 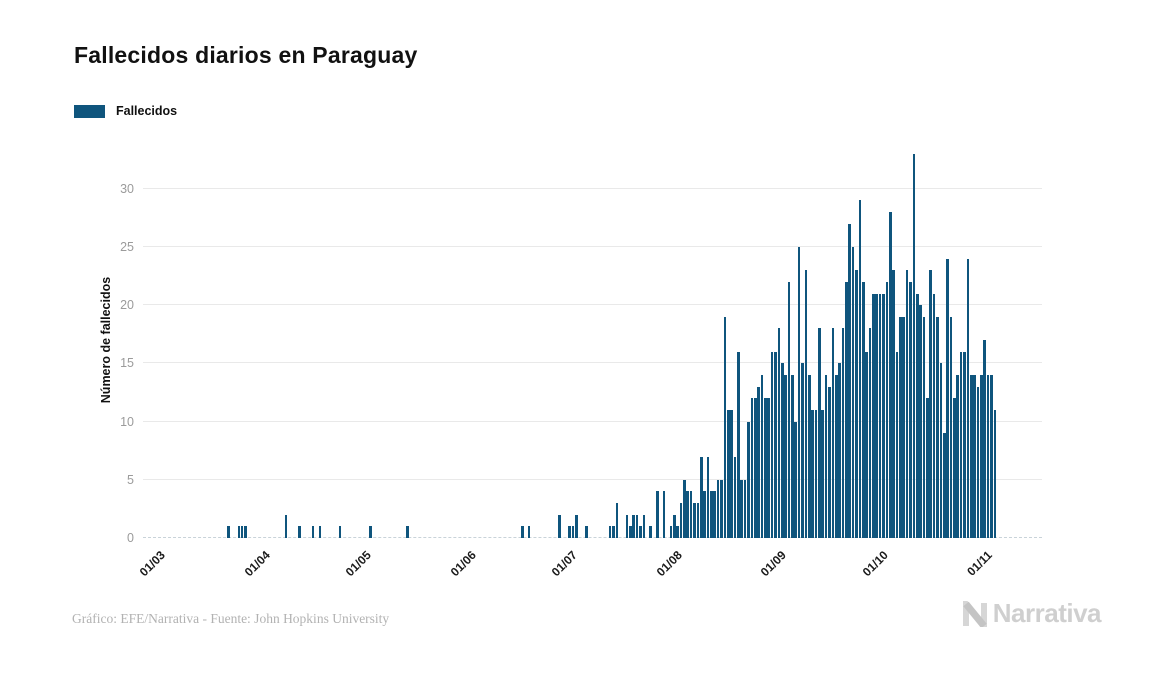 What do you see at coordinates (980, 563) in the screenshot?
I see `x-tick-label: 01/11` at bounding box center [980, 563].